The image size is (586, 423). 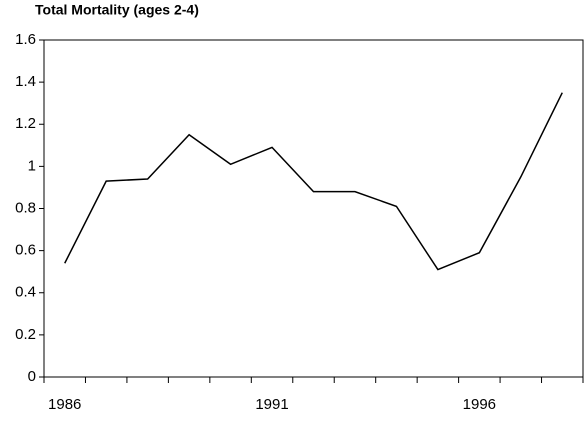 What do you see at coordinates (117, 10) in the screenshot?
I see `chart-title: Total Mortality (ages 2-4)` at bounding box center [117, 10].